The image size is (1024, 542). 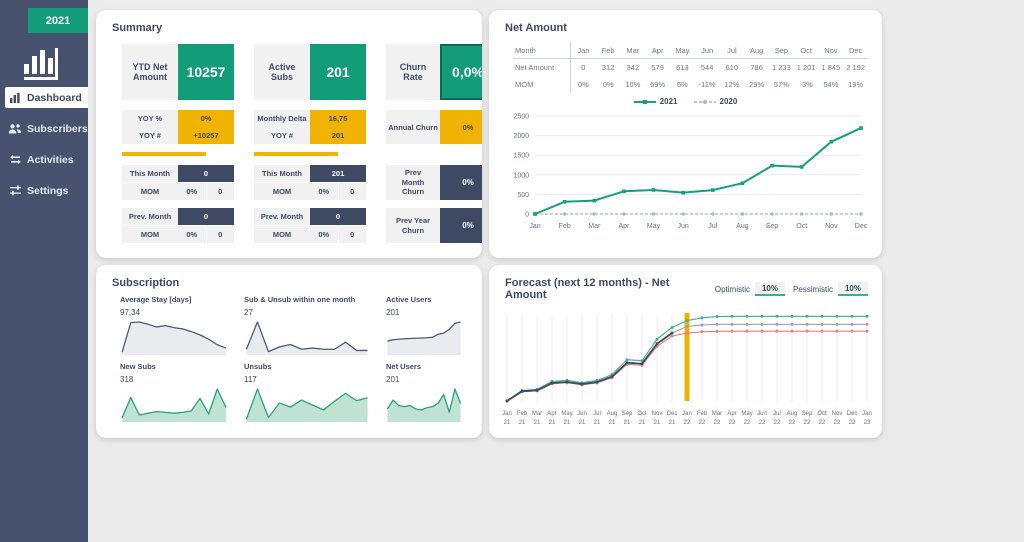 I want to click on sparkline-active-users, so click(x=424, y=336).